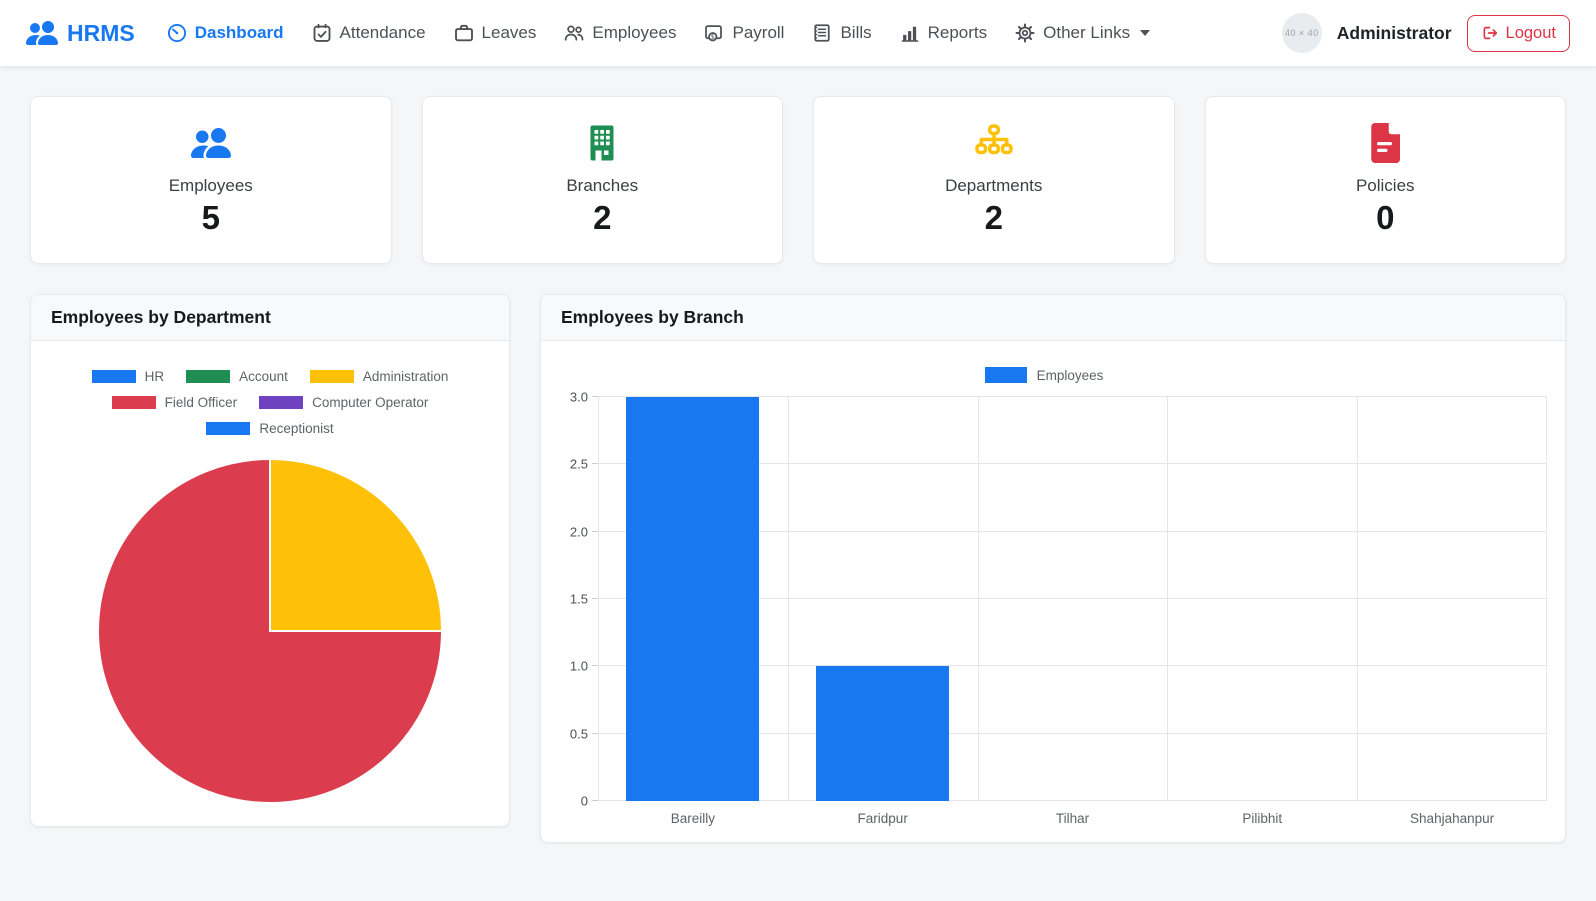 Image resolution: width=1596 pixels, height=901 pixels. I want to click on stat-label: Employees, so click(210, 185).